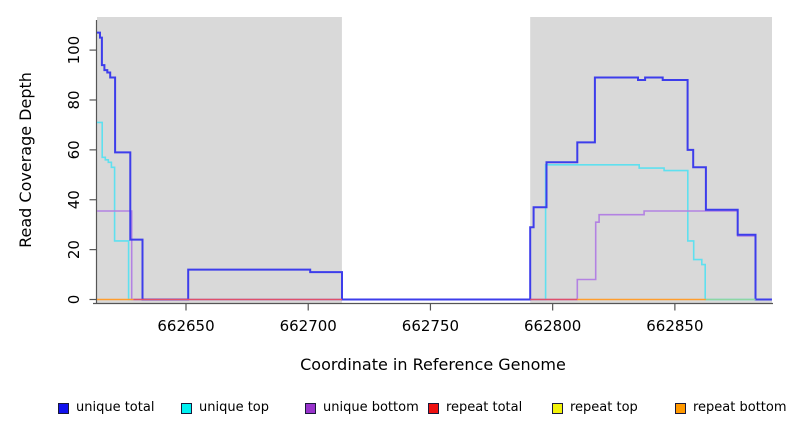 Image resolution: width=792 pixels, height=432 pixels. I want to click on legend-item-repeat-total: repeat total, so click(475, 408).